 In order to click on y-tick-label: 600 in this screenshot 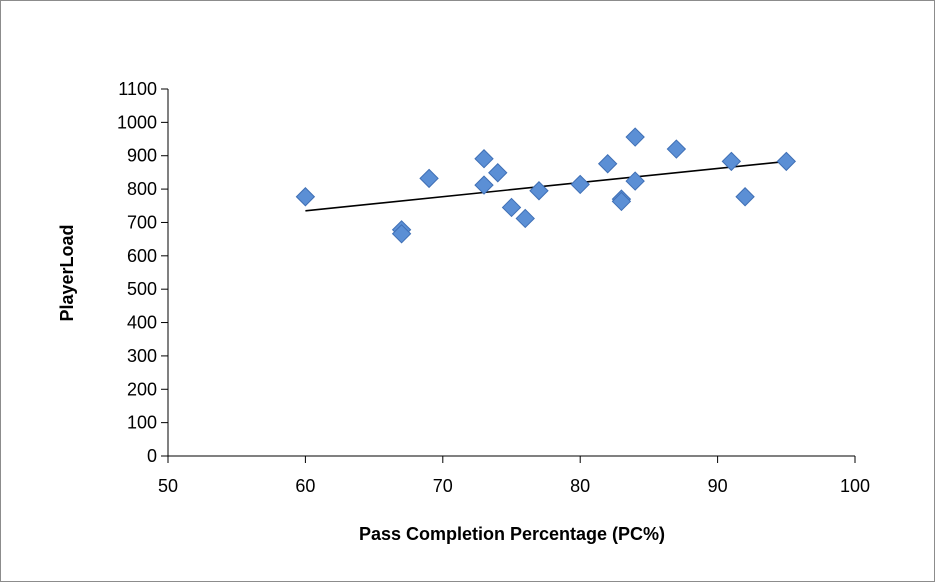, I will do `click(142, 256)`.